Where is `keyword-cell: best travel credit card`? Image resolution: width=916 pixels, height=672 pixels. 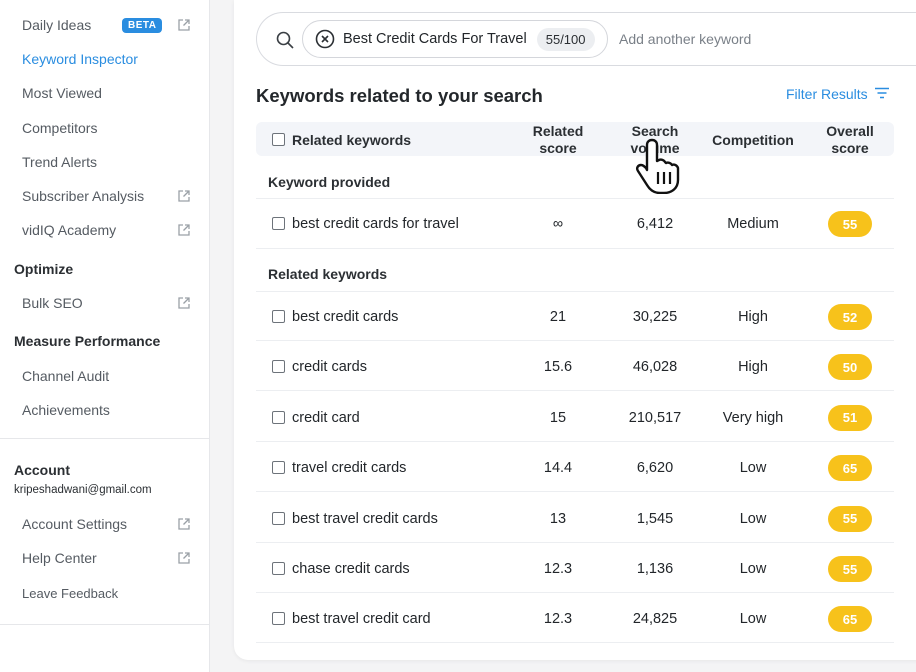
keyword-cell: best travel credit card is located at coordinates (361, 619).